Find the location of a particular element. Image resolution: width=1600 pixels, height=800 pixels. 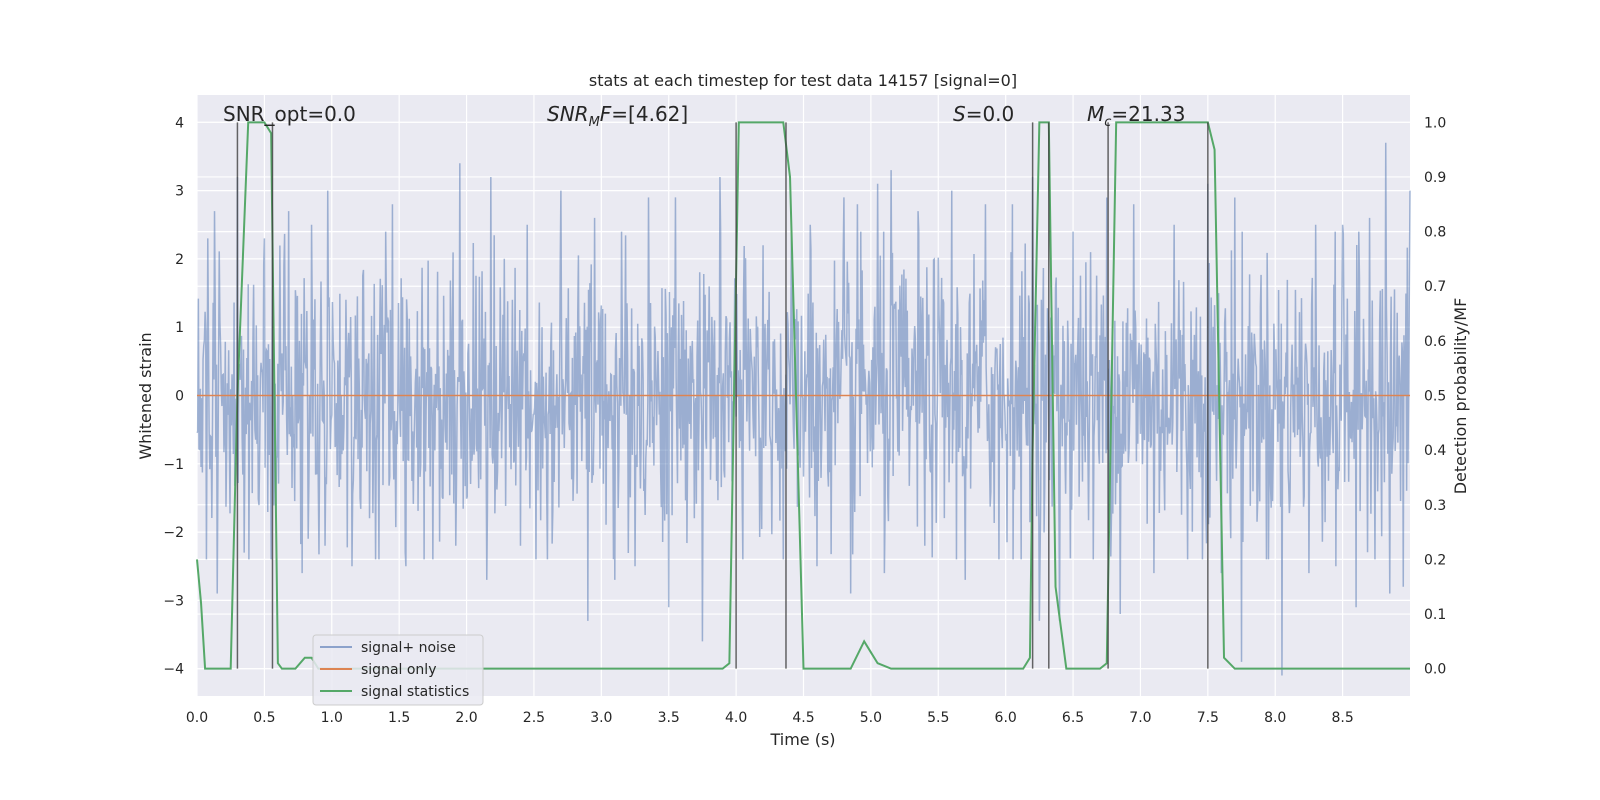

x-tick-label: 4.0 is located at coordinates (736, 718).